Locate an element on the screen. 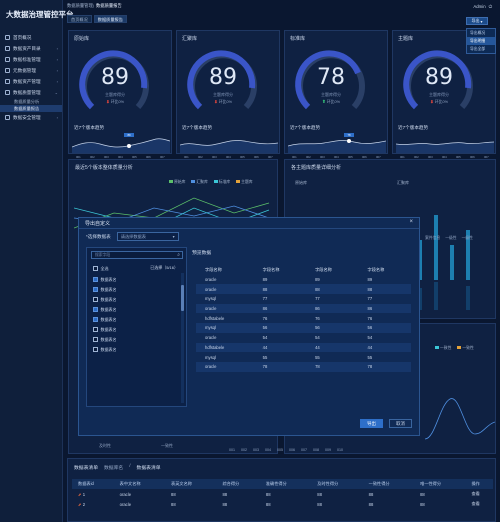 The width and height of the screenshot is (500, 522). sidebar-item-catalog: 数据资产目录 › is located at coordinates (31, 48).